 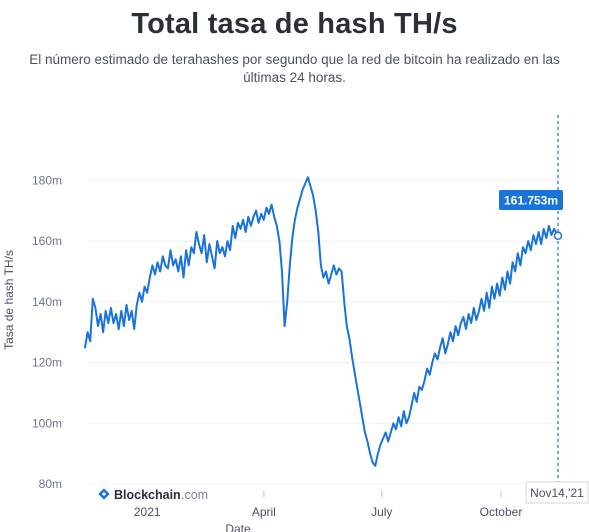 I want to click on brand-name: Blockchain, so click(x=147, y=495).